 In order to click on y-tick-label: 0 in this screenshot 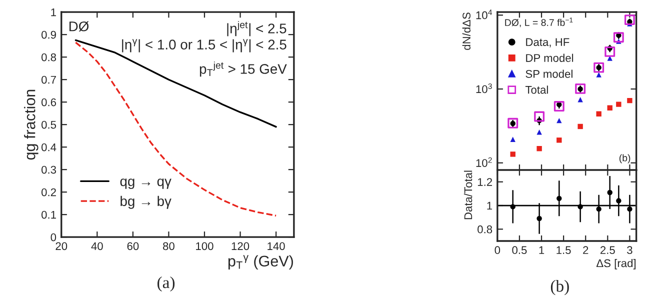, I will do `click(53, 237)`.